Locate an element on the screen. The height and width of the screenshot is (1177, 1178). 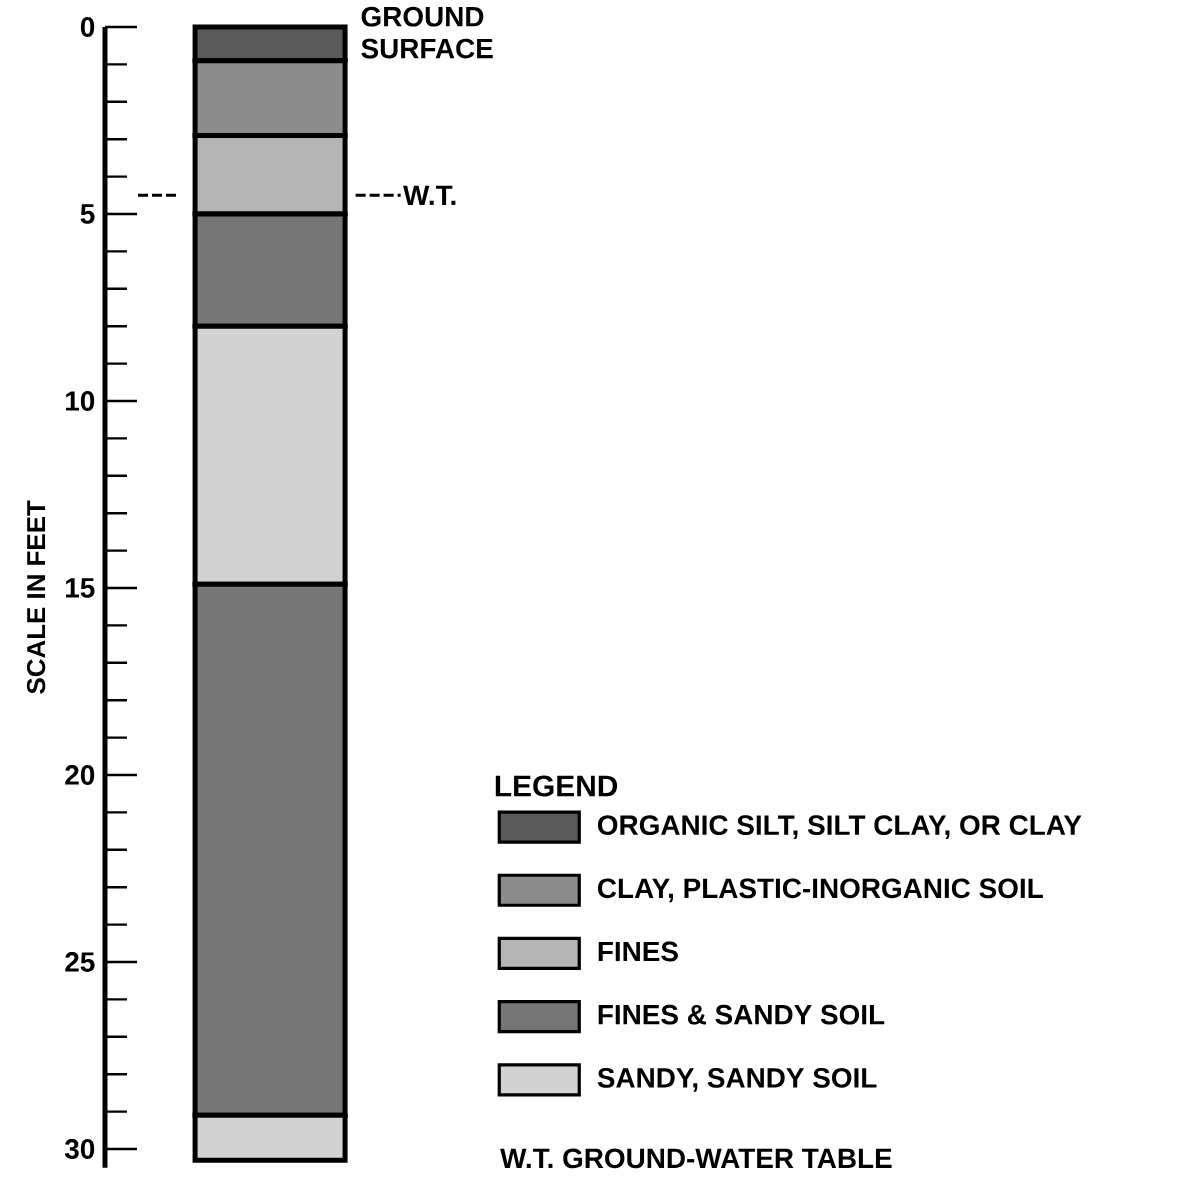
y-axis-title: SCALE IN FEET is located at coordinates (36, 597).